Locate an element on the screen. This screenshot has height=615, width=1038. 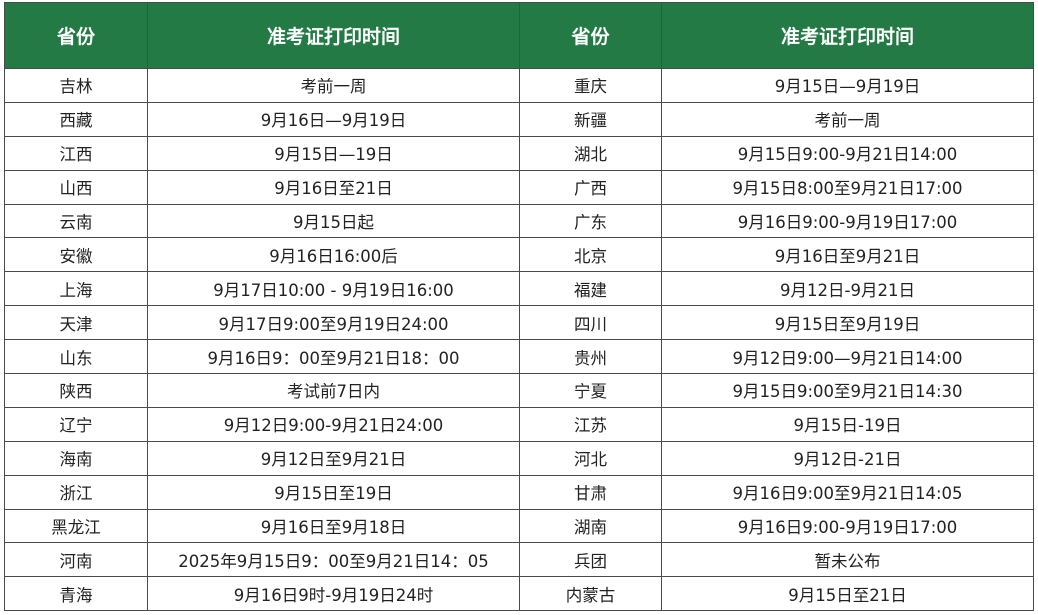
time-cell: 9月12日9:00—9月21日14:00 is located at coordinates (847, 357).